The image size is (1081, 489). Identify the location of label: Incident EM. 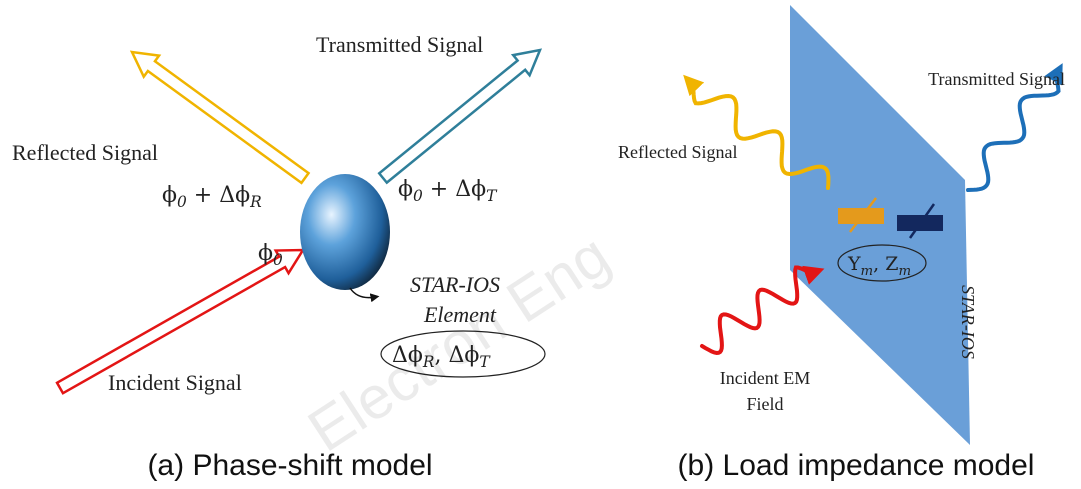
(765, 378).